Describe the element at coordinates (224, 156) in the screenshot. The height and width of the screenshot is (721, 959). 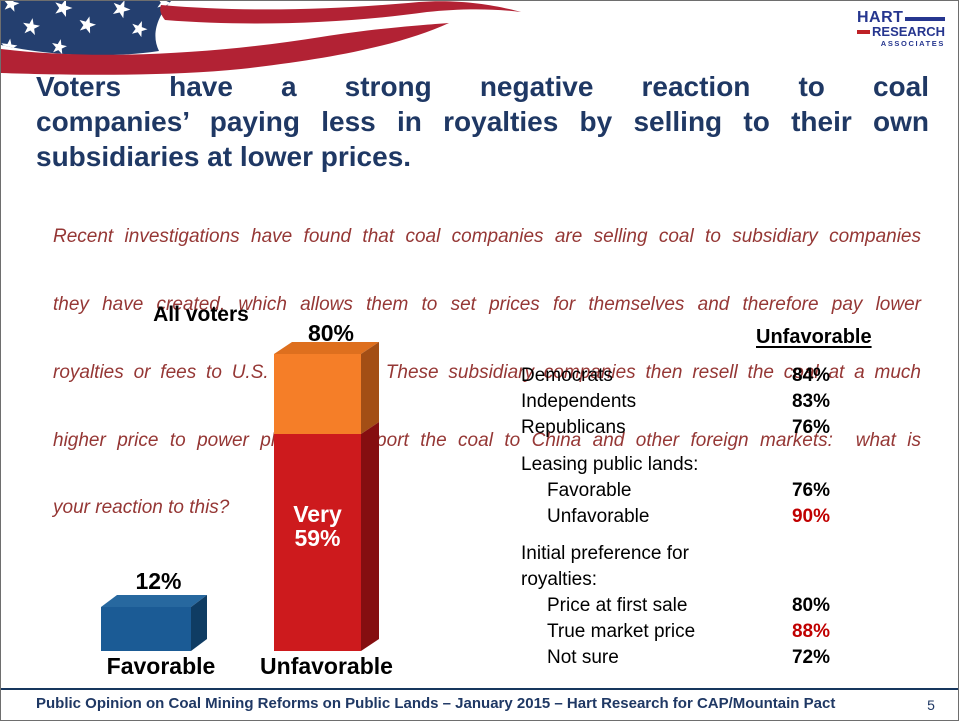
I see `title-line-3: subsidiaries at lower prices.` at that location.